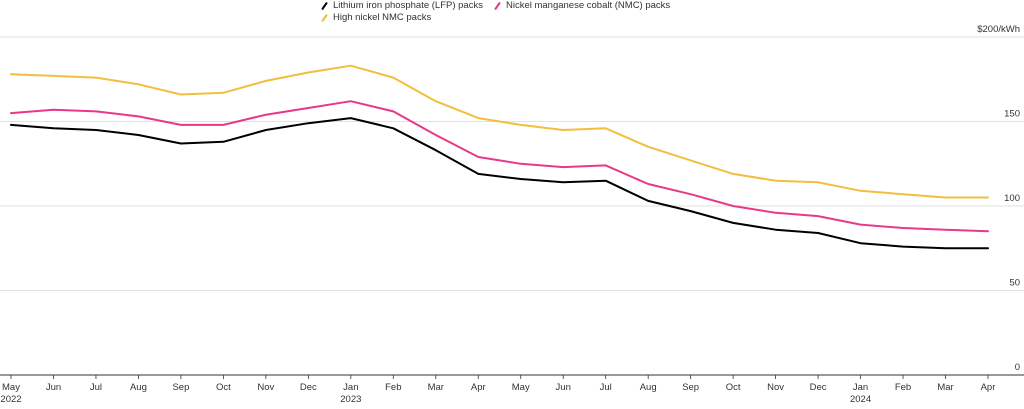 The width and height of the screenshot is (1024, 409). Describe the element at coordinates (350, 399) in the screenshot. I see `x-tick-year-label: 2023` at that location.